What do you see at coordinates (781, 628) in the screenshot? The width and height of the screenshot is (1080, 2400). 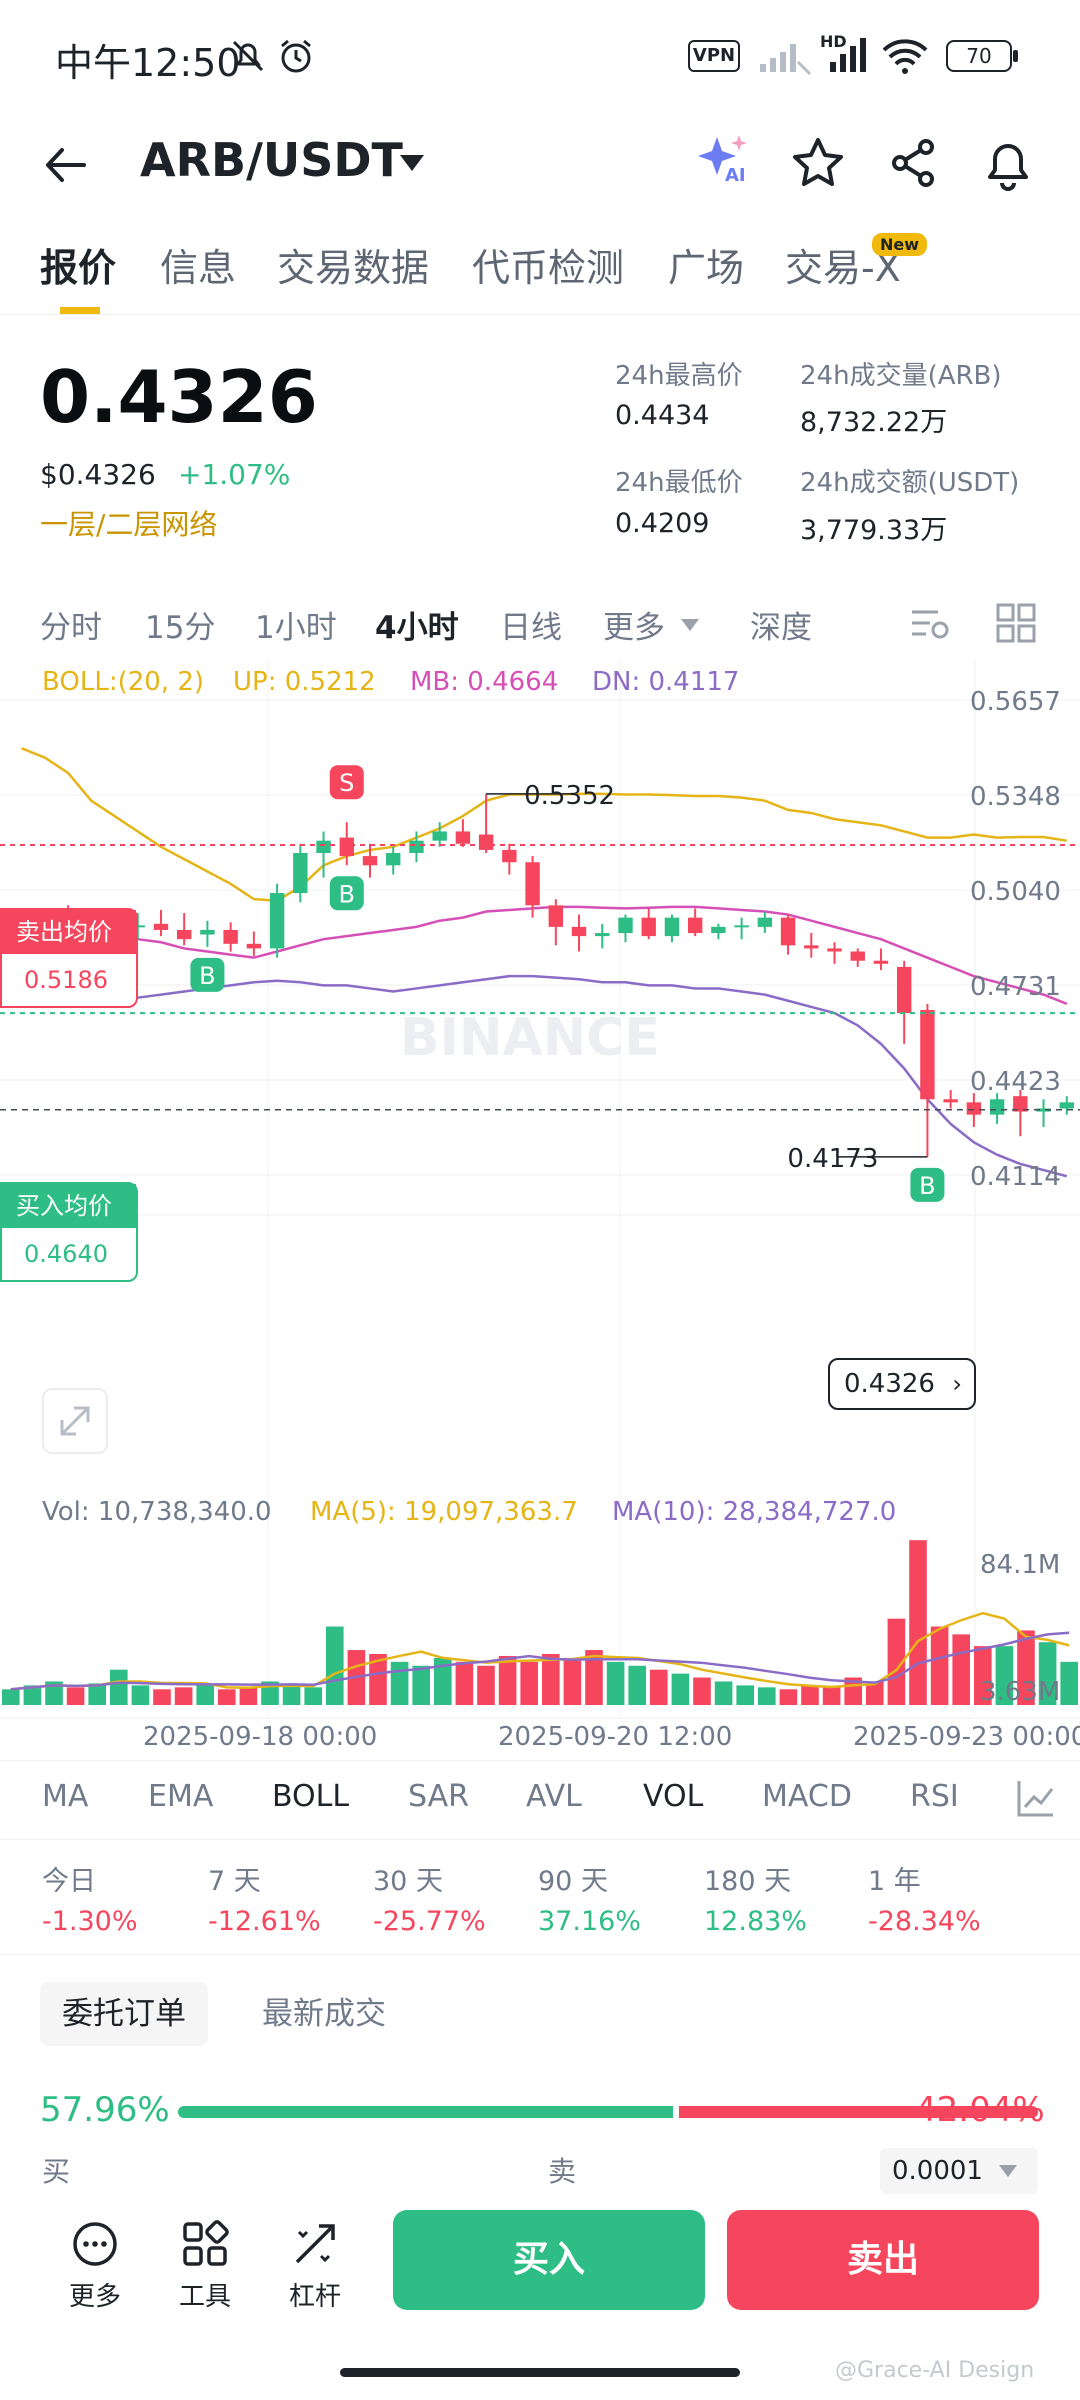 I see `interval-depth: 深度` at bounding box center [781, 628].